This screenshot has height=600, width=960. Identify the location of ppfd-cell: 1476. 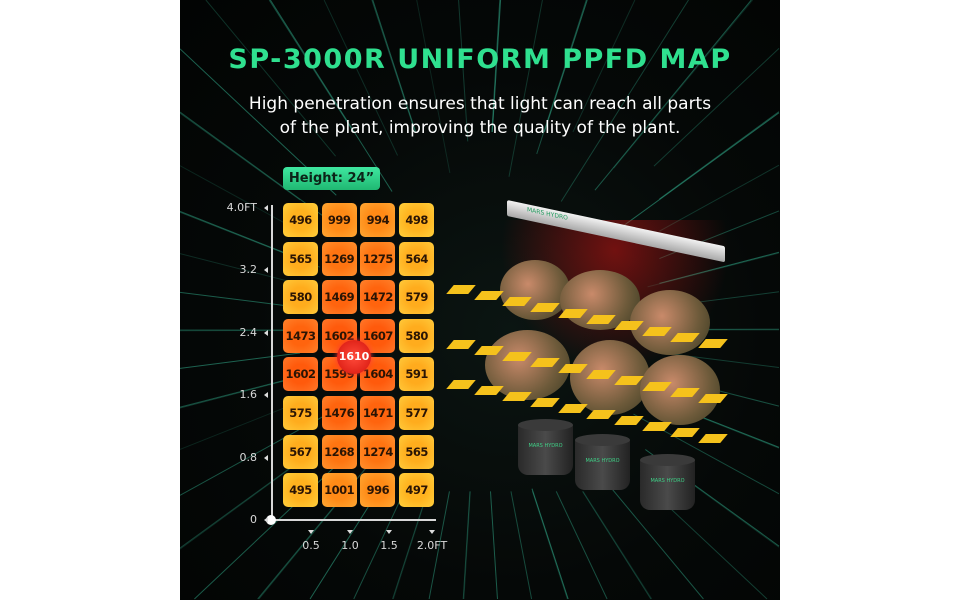
(339, 413).